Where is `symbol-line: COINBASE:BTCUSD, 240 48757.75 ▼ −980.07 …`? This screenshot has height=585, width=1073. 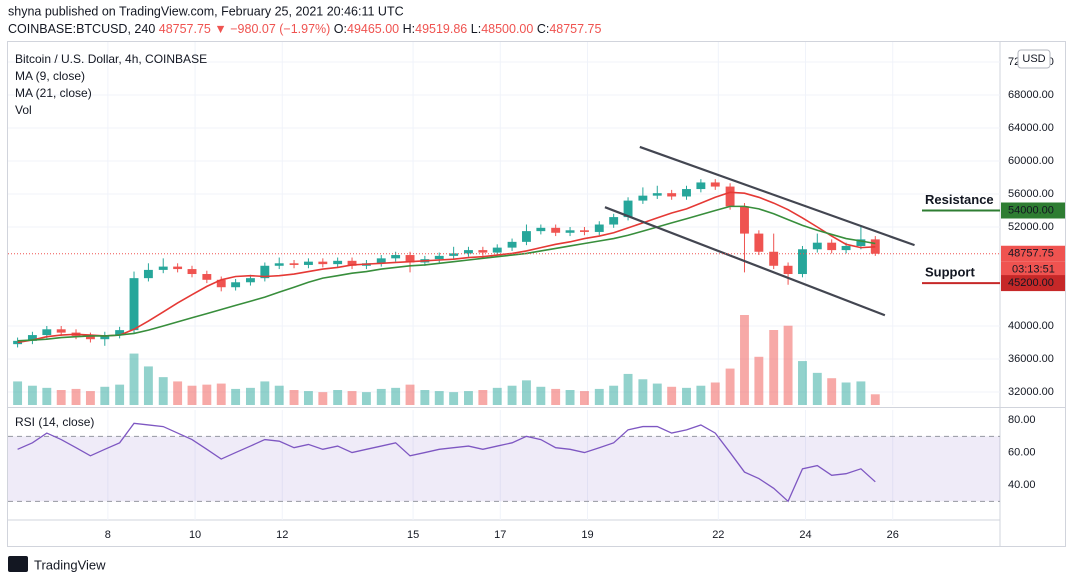
symbol-line: COINBASE:BTCUSD, 240 48757.75 ▼ −980.07 … is located at coordinates (304, 29).